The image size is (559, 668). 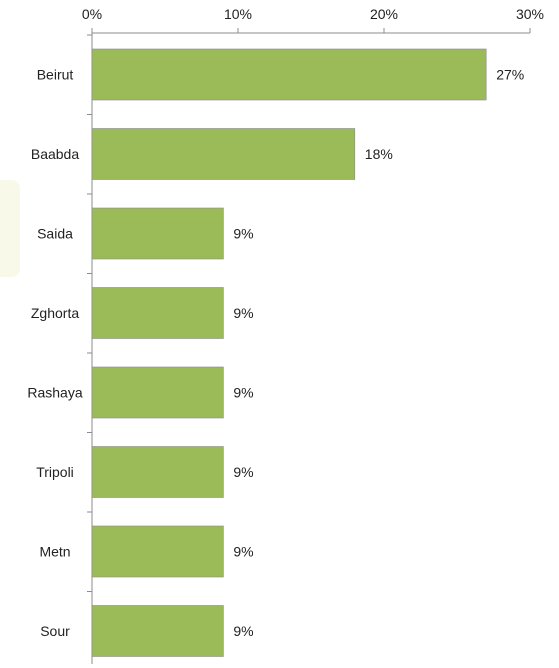 What do you see at coordinates (530, 14) in the screenshot?
I see `x-tick-label: 30%` at bounding box center [530, 14].